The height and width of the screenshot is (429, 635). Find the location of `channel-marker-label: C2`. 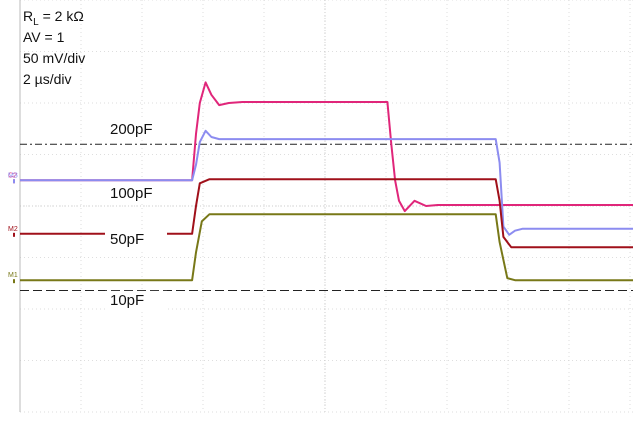

channel-marker-label: C2 is located at coordinates (12, 175).